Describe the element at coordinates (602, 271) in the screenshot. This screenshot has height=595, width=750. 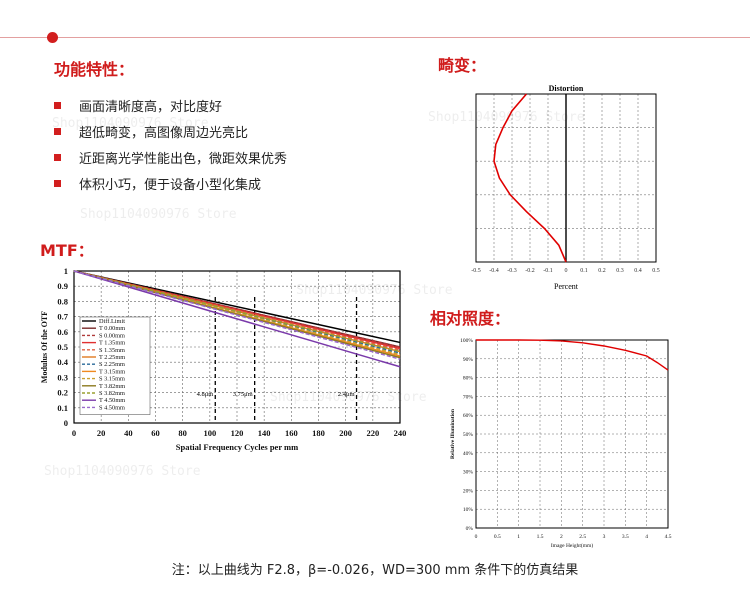
I see `x-tick-label: 0.2` at that location.